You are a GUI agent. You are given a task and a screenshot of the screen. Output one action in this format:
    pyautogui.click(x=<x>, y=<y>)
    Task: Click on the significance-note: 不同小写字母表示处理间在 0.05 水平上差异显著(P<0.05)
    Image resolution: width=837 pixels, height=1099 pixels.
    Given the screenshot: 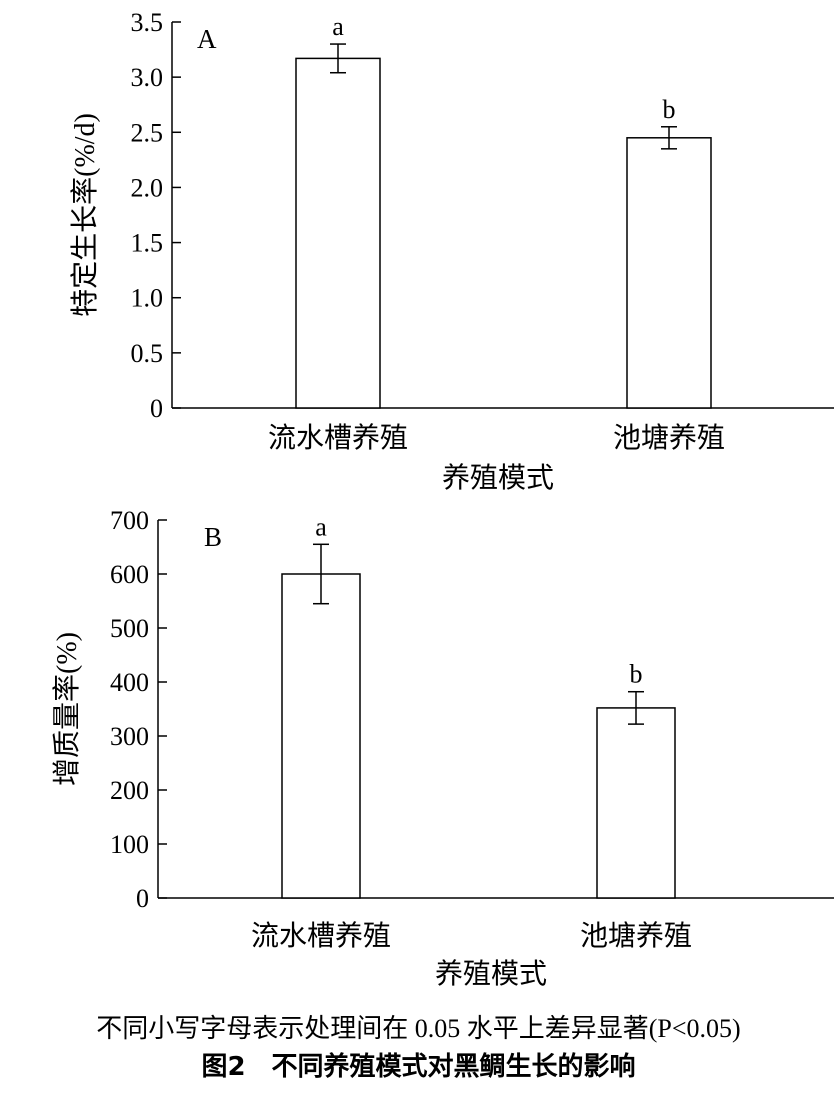 What is the action you would take?
    pyautogui.click(x=418, y=1028)
    